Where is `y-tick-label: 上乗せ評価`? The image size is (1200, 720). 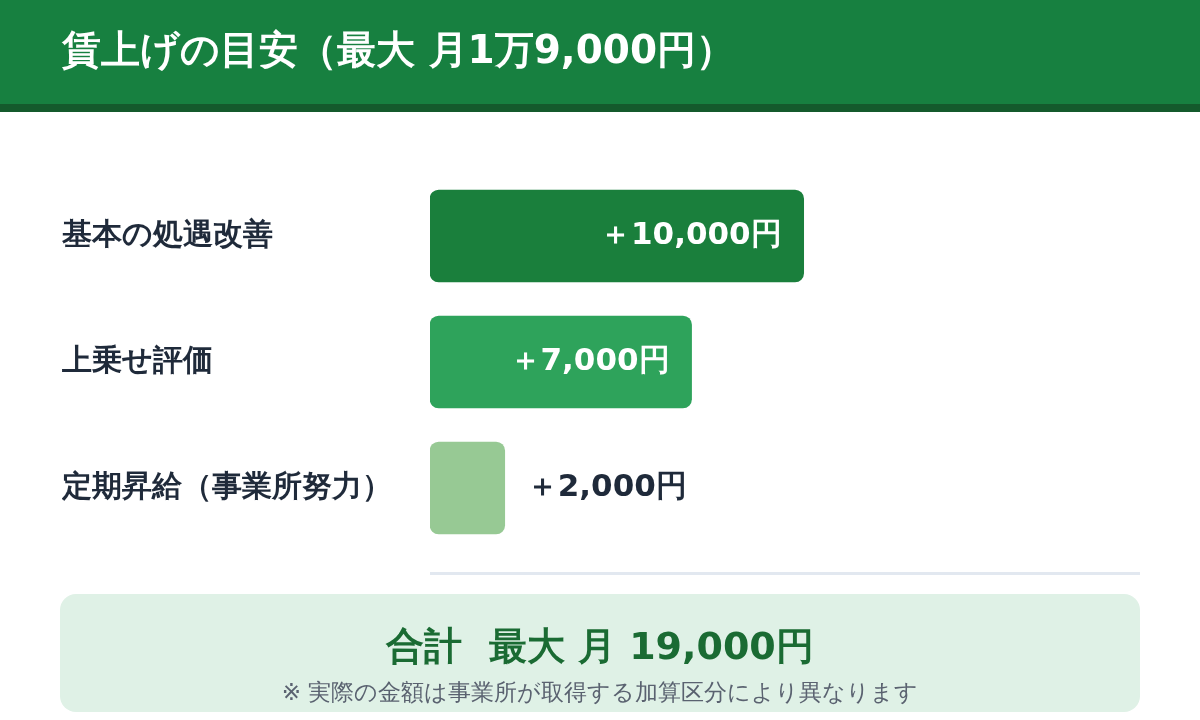 y-tick-label: 上乗せ評価 is located at coordinates (137, 359).